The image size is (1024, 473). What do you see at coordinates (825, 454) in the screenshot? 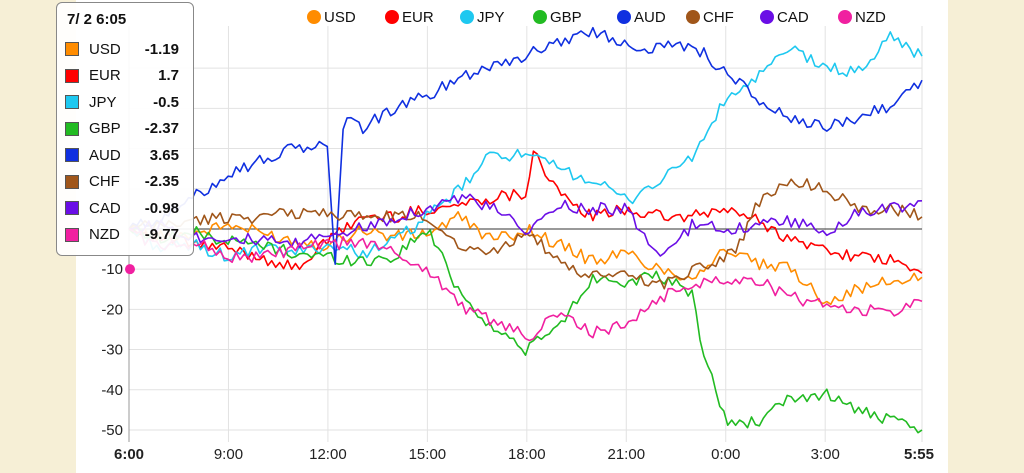
I see `x-tick-label: 3:00` at bounding box center [825, 454].